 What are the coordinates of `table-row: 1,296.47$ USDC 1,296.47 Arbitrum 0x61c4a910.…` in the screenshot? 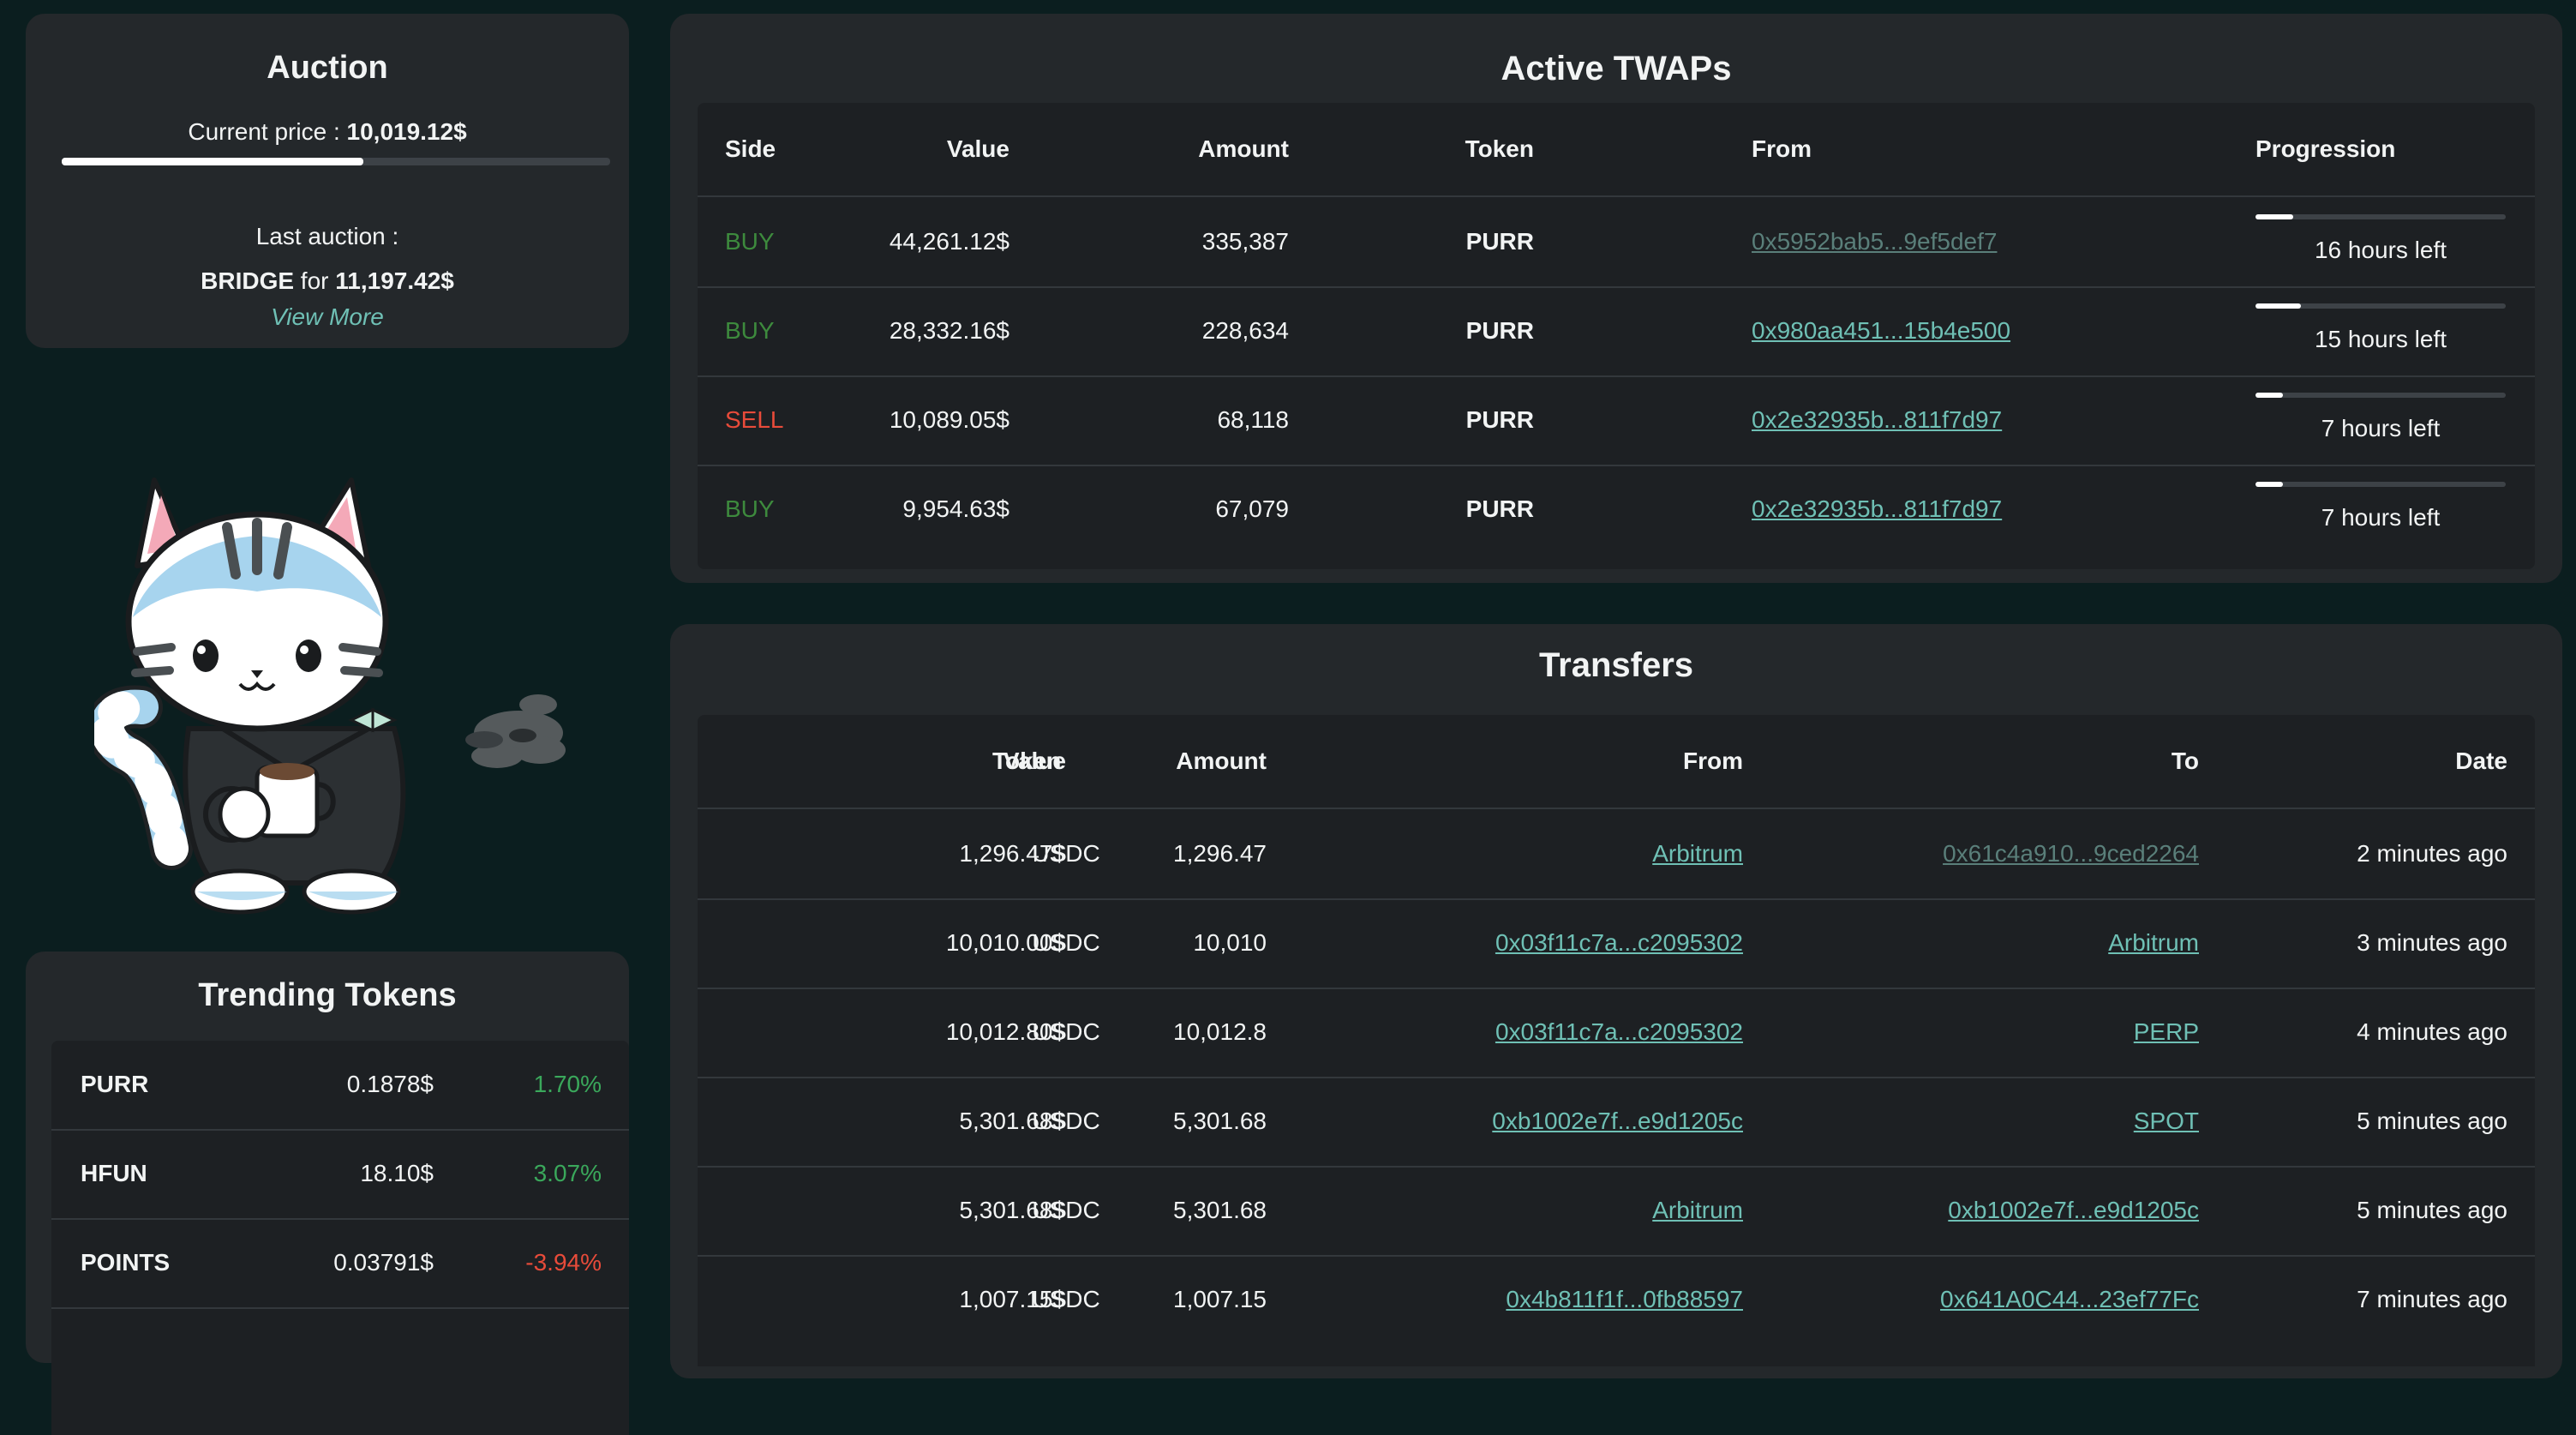 It's located at (1616, 854).